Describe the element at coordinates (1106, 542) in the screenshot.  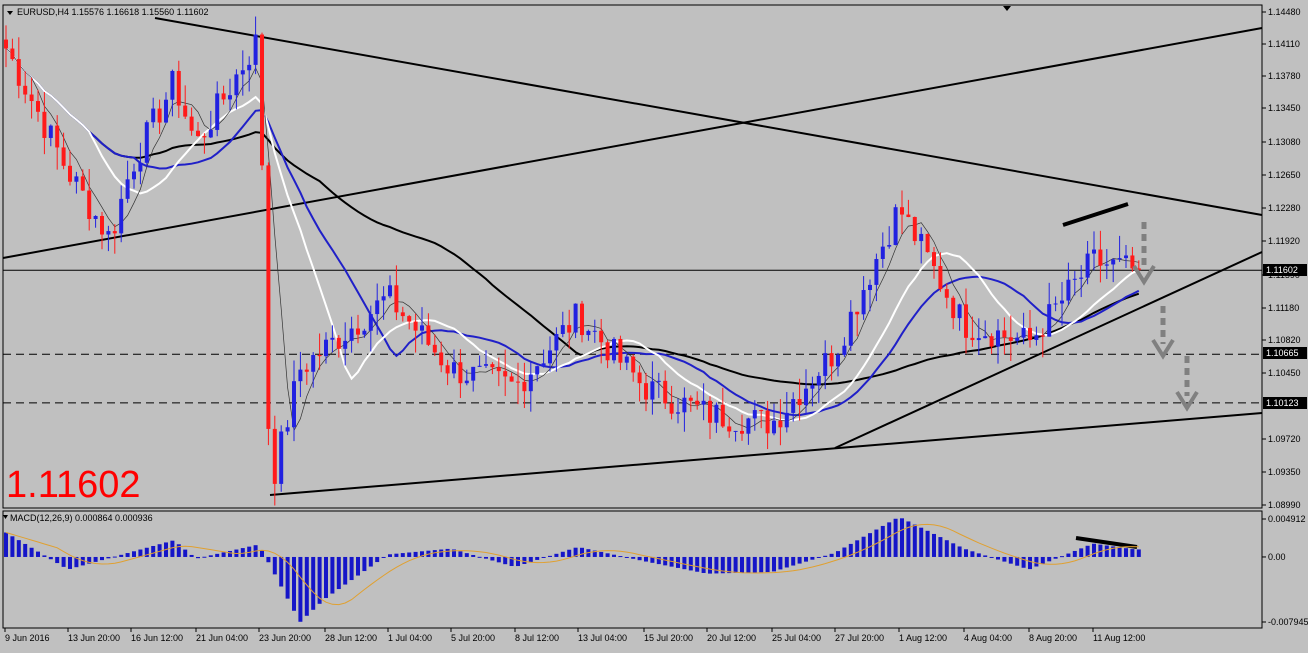
I see `divergence-line-macd` at that location.